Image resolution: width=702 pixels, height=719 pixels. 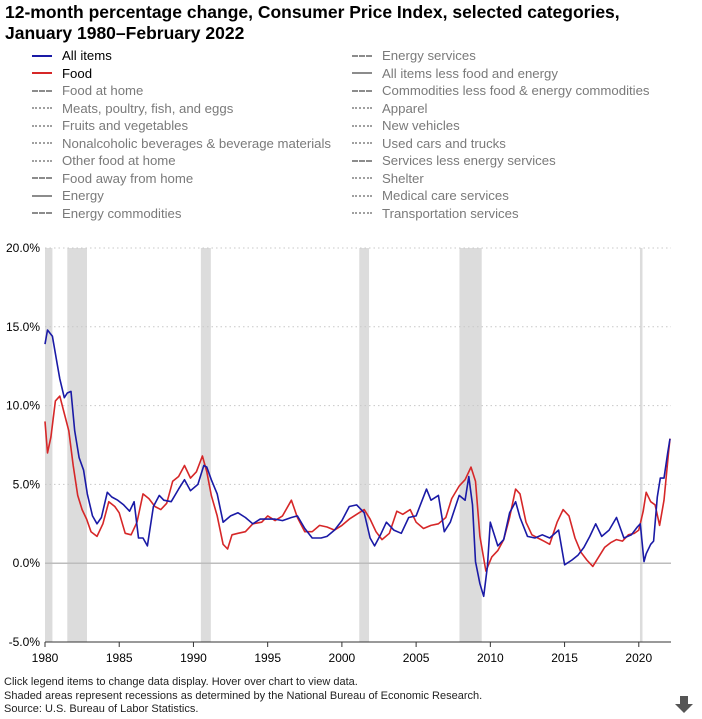 I want to click on x-tick-label: 1985, so click(x=119, y=658).